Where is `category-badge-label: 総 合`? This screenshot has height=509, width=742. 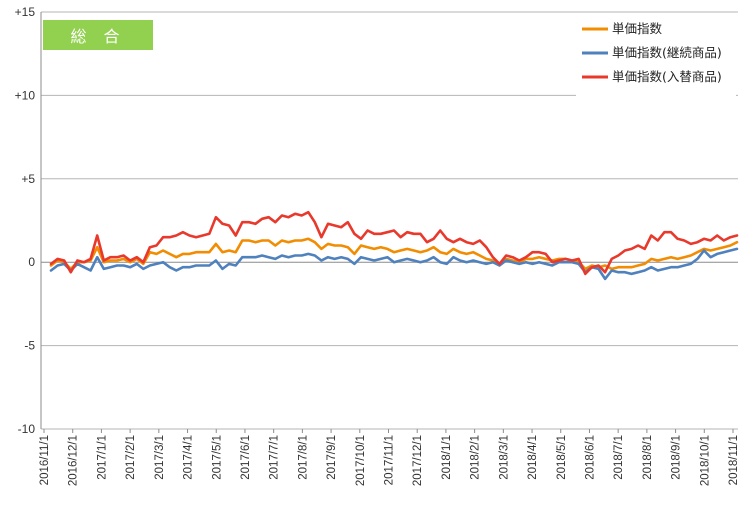 category-badge-label: 総 合 is located at coordinates (98, 36).